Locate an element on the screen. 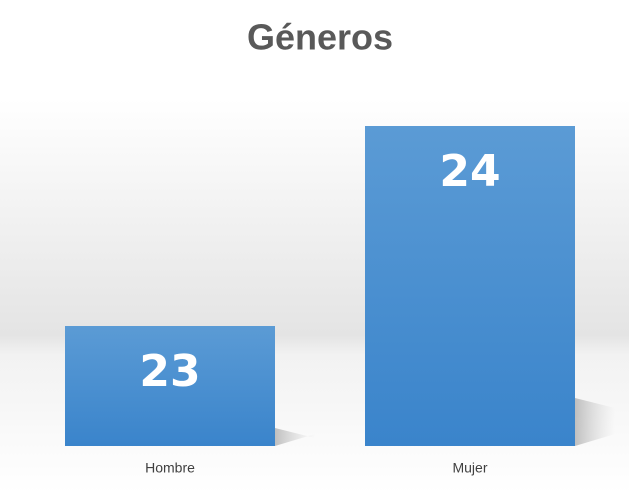 The width and height of the screenshot is (629, 493). chart-title: Géneros is located at coordinates (320, 37).